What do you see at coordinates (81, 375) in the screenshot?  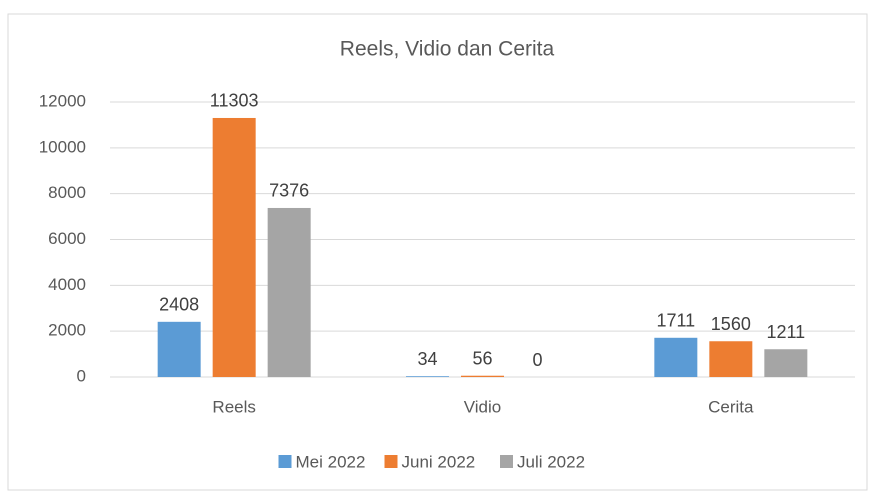 I see `y-tick-label: 0` at bounding box center [81, 375].